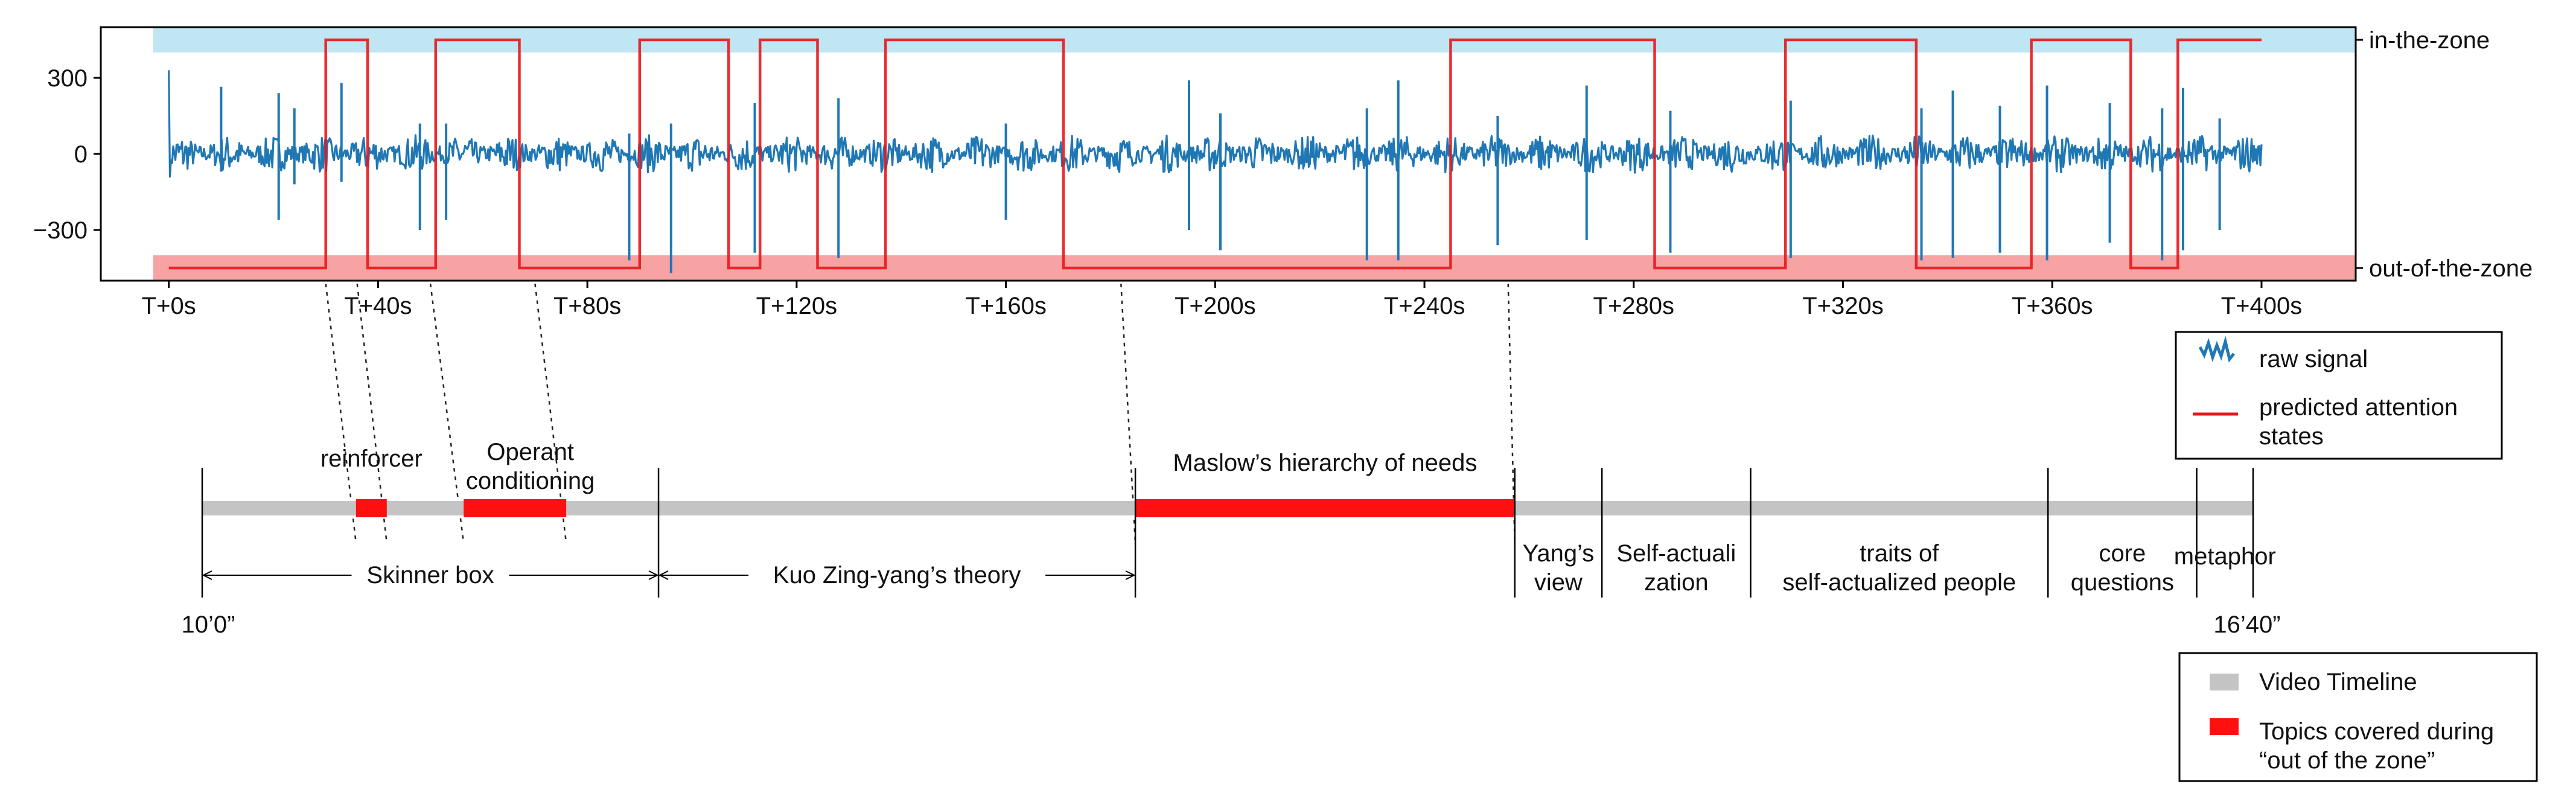 This screenshot has height=810, width=2576. Describe the element at coordinates (1424, 306) in the screenshot. I see `x-tick-label: T+240s` at that location.